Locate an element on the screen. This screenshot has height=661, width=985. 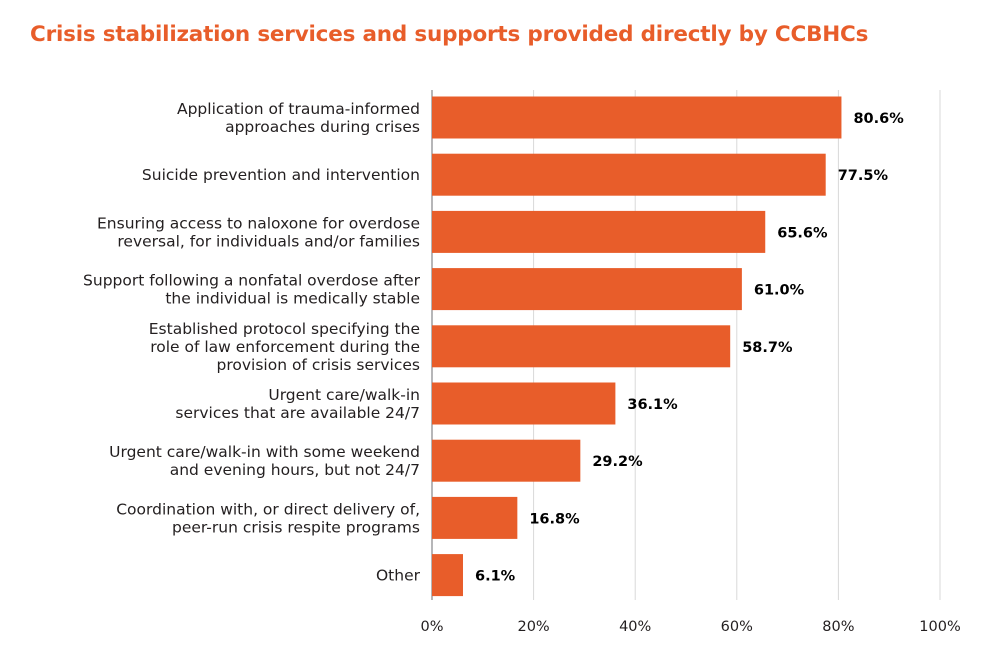
category-label: Other is located at coordinates (398, 576).